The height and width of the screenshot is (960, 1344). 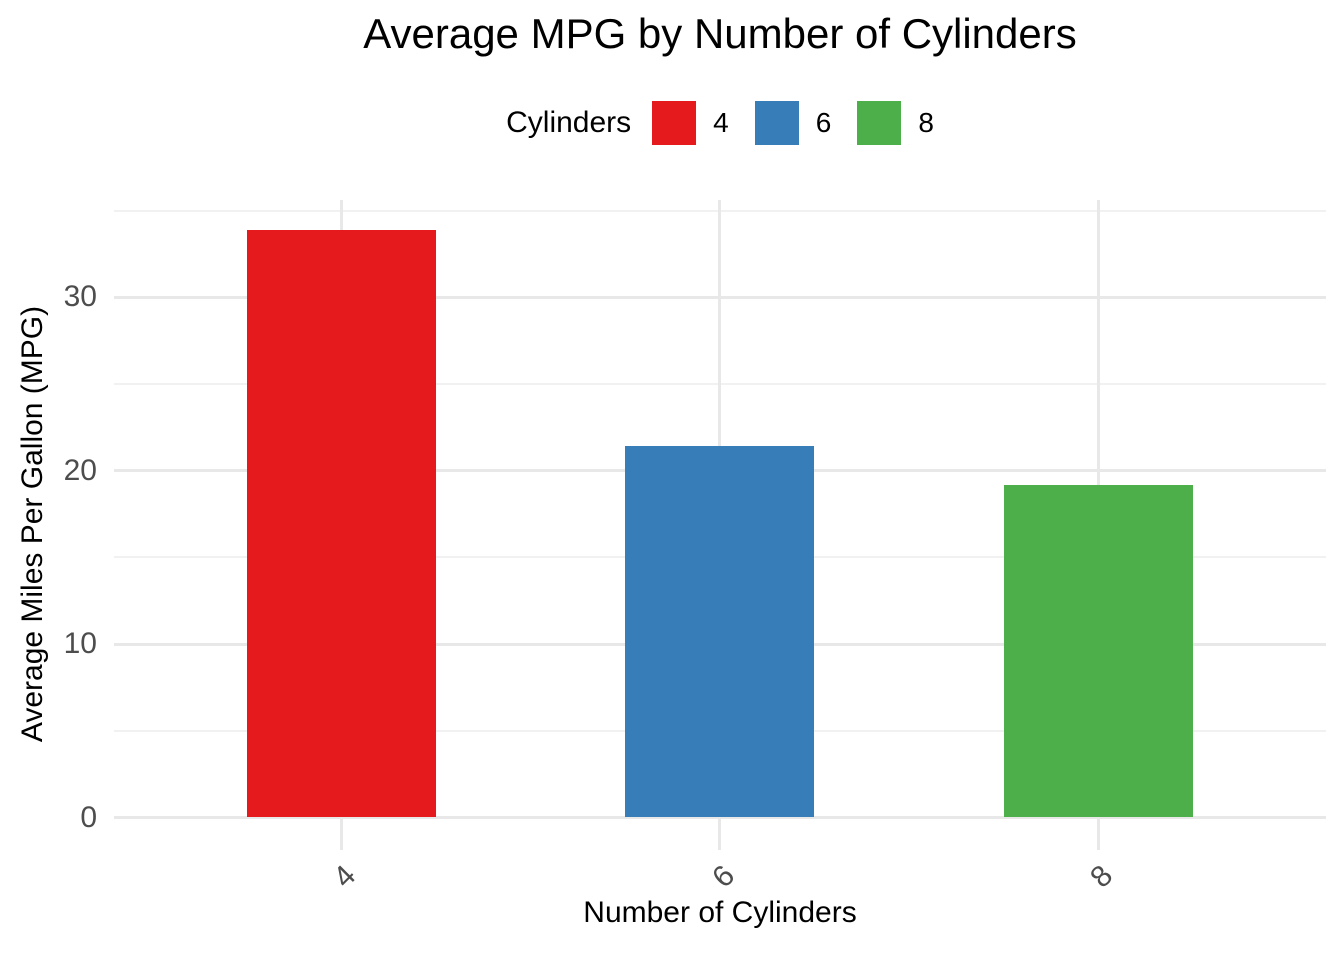 What do you see at coordinates (926, 122) in the screenshot?
I see `legend-label-8: 8` at bounding box center [926, 122].